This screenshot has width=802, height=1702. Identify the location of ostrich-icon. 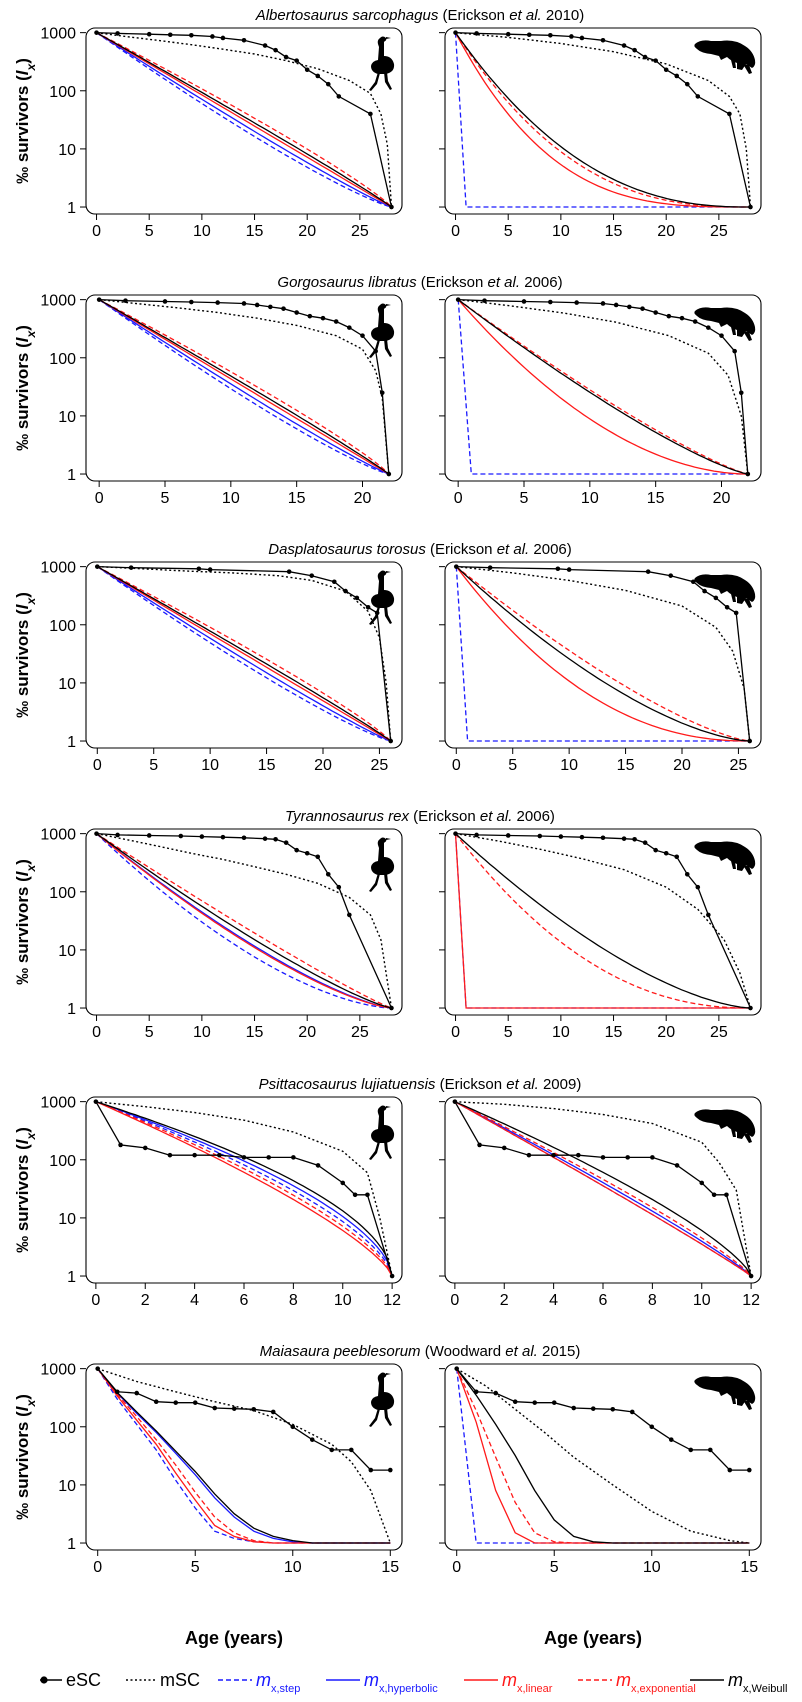
(382, 330).